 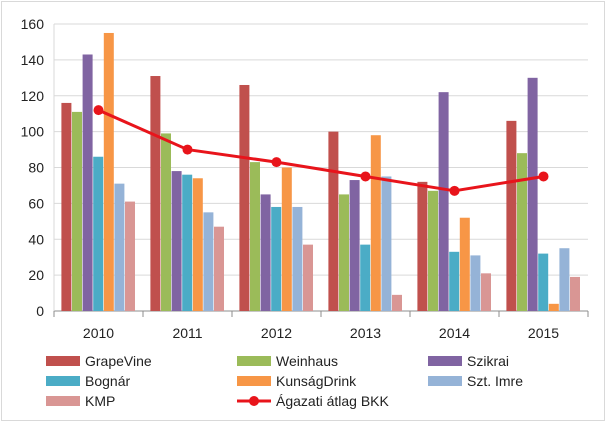 I want to click on legend-label: GrapeVine, so click(x=118, y=361).